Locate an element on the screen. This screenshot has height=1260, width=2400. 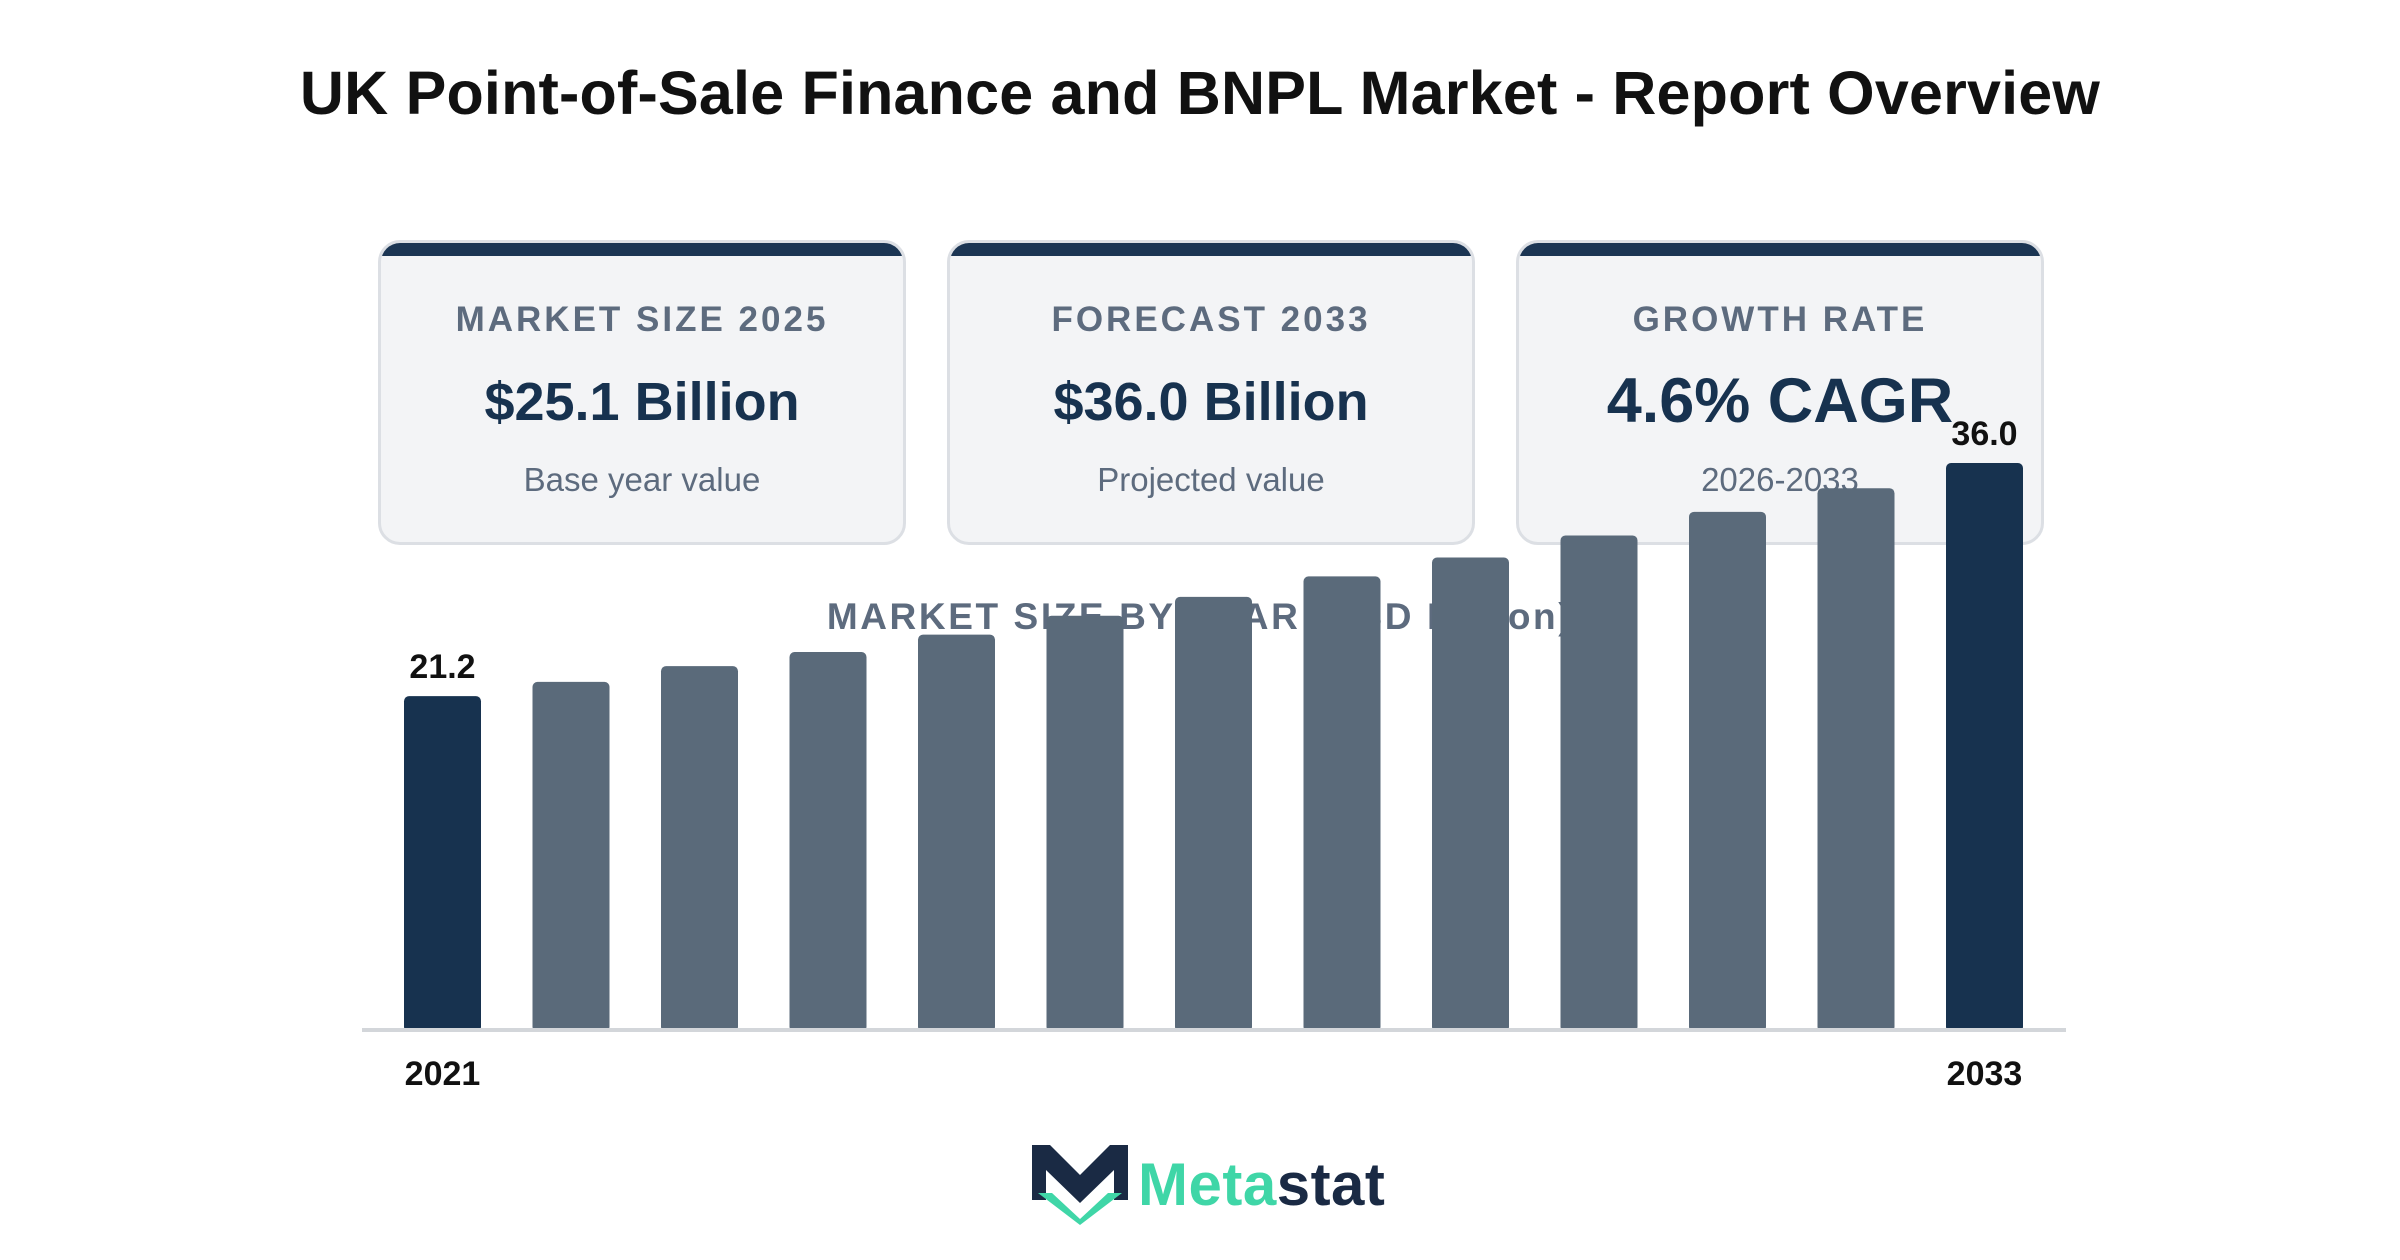
bar-2028 is located at coordinates (1342, 804).